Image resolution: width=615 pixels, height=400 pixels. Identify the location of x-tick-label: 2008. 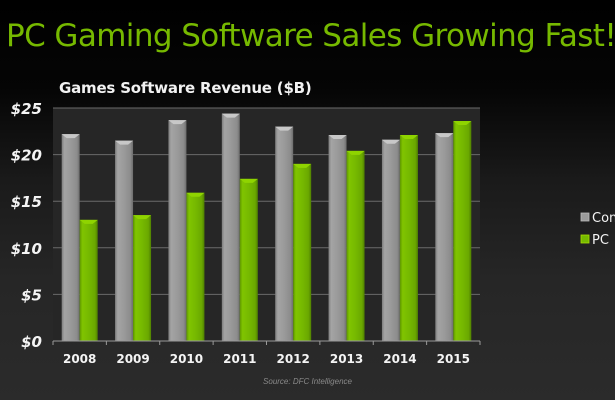
(79, 359).